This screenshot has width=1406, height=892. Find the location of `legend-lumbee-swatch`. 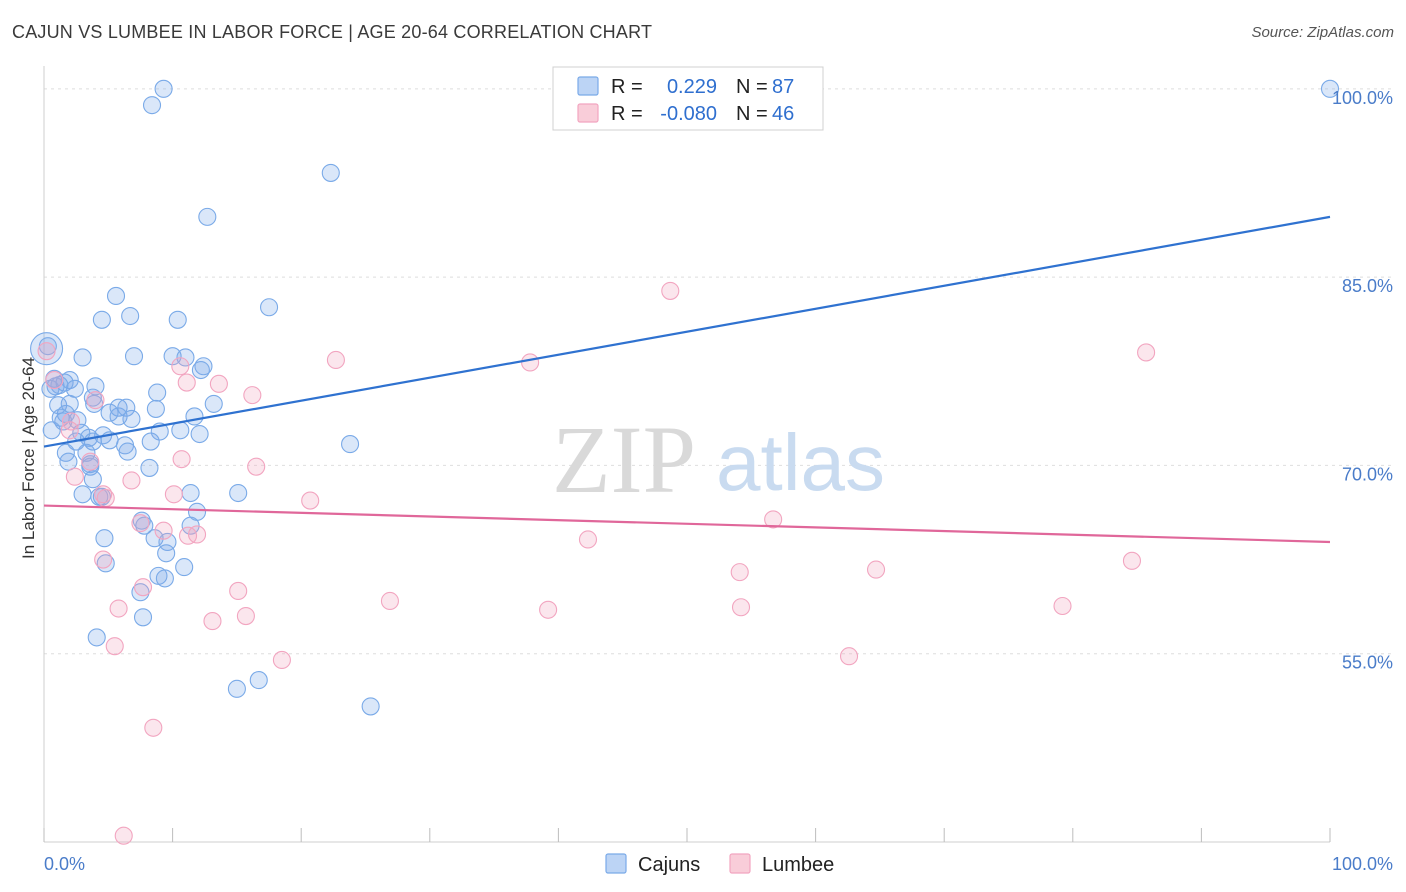

legend-lumbee-swatch is located at coordinates (740, 863).